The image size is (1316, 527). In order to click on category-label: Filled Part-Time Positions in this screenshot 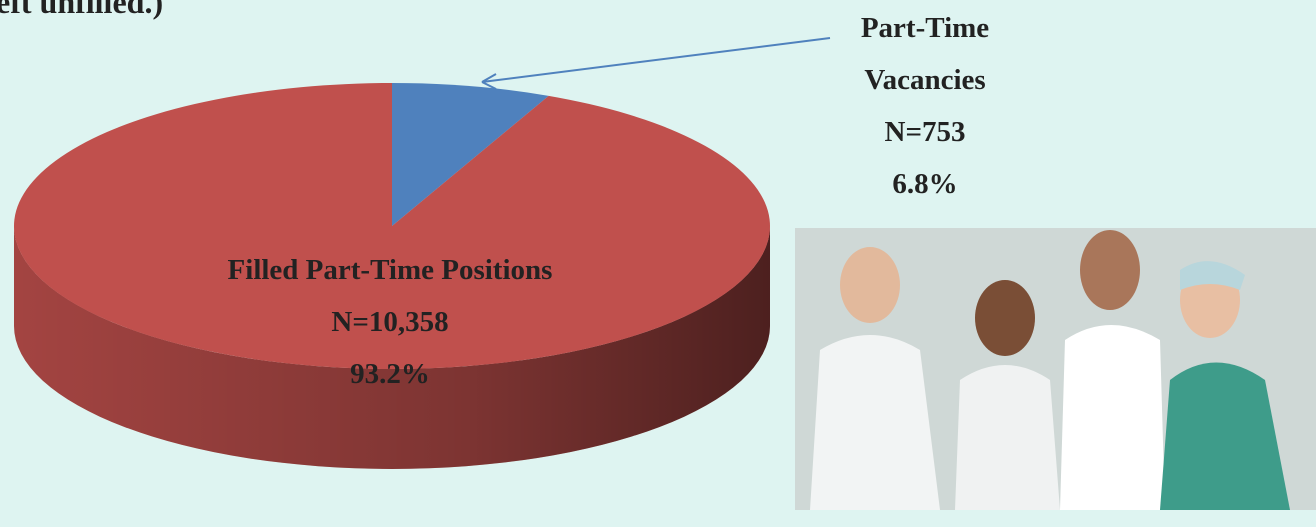, I will do `click(390, 270)`.